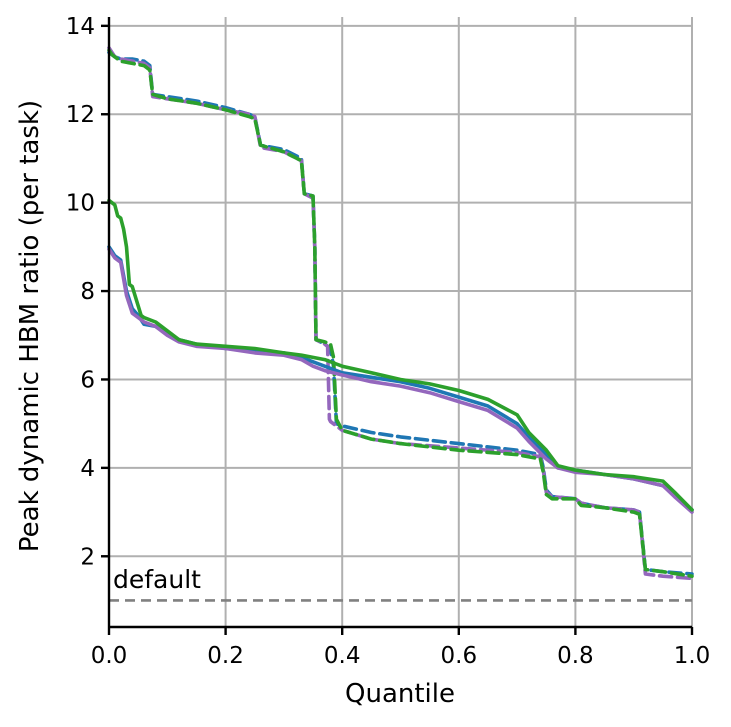 The height and width of the screenshot is (727, 731). Describe the element at coordinates (80, 115) in the screenshot. I see `y-tick-label: 12` at that location.